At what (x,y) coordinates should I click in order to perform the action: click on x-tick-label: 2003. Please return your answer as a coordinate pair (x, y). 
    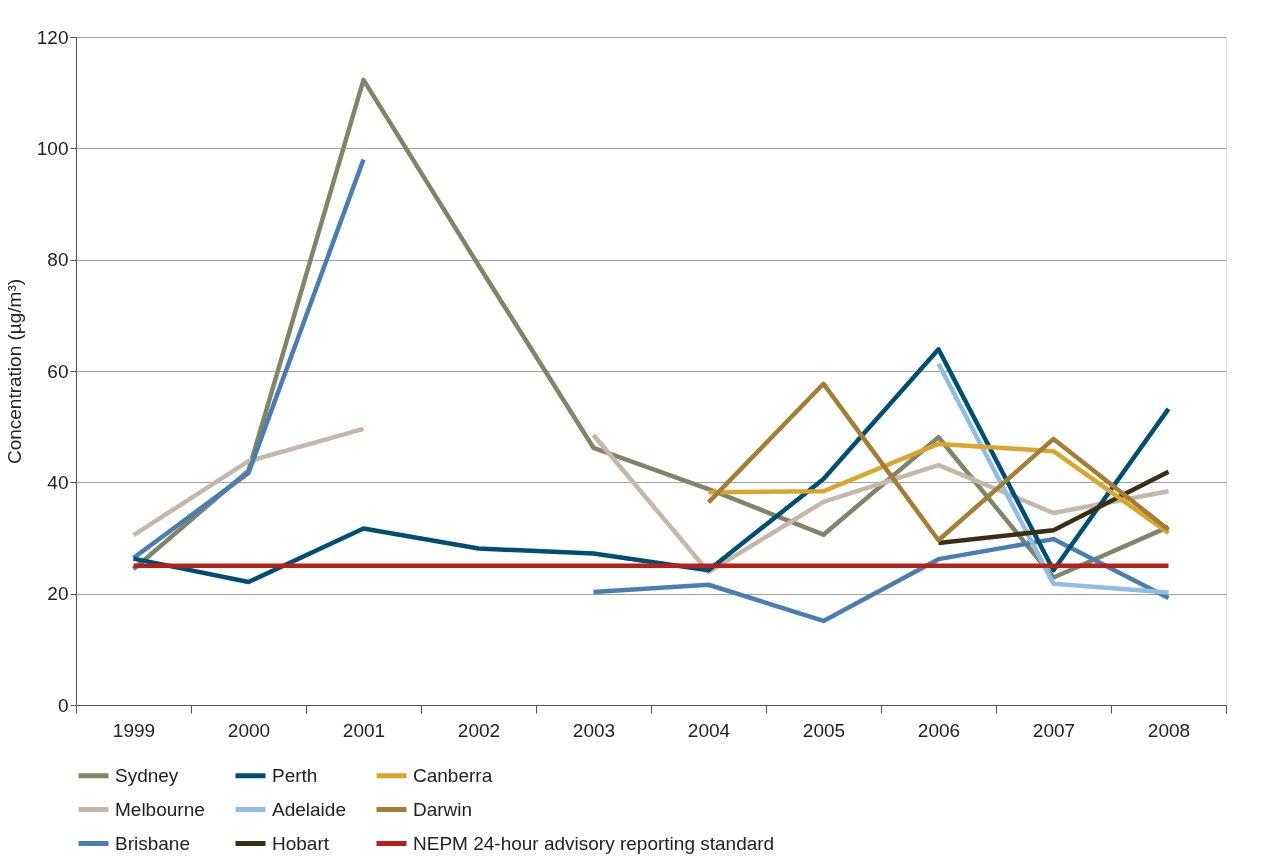
    Looking at the image, I should click on (594, 730).